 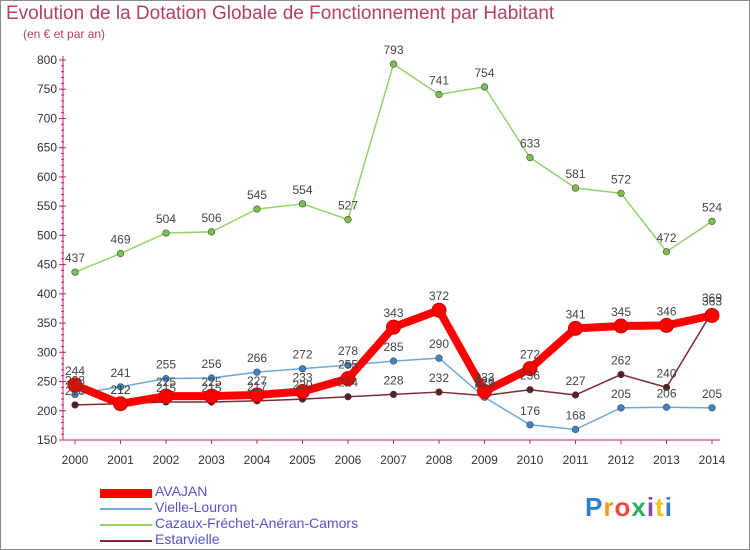 I want to click on y-tick-label: 400, so click(x=47, y=294).